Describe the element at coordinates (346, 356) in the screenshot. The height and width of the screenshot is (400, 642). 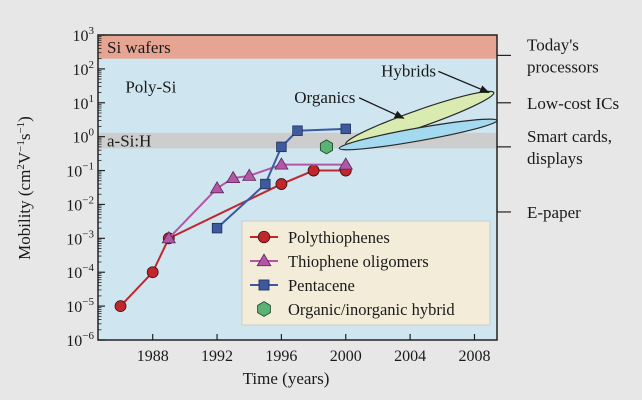
I see `x-tick-label-3: 2000` at that location.